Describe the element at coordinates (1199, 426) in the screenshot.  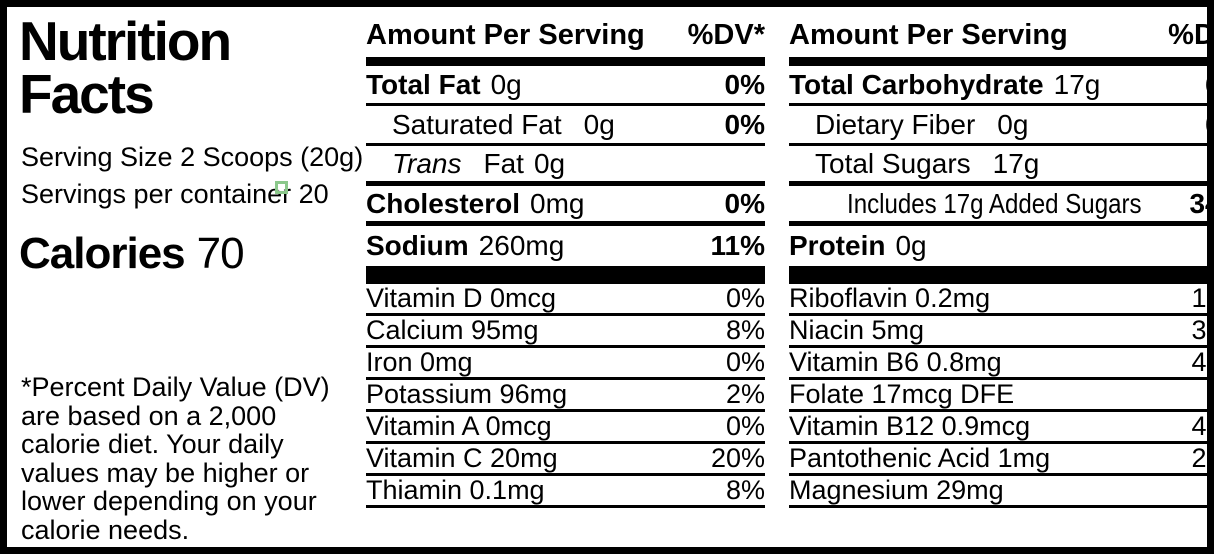
I see `nutrient-dv: 40%` at that location.